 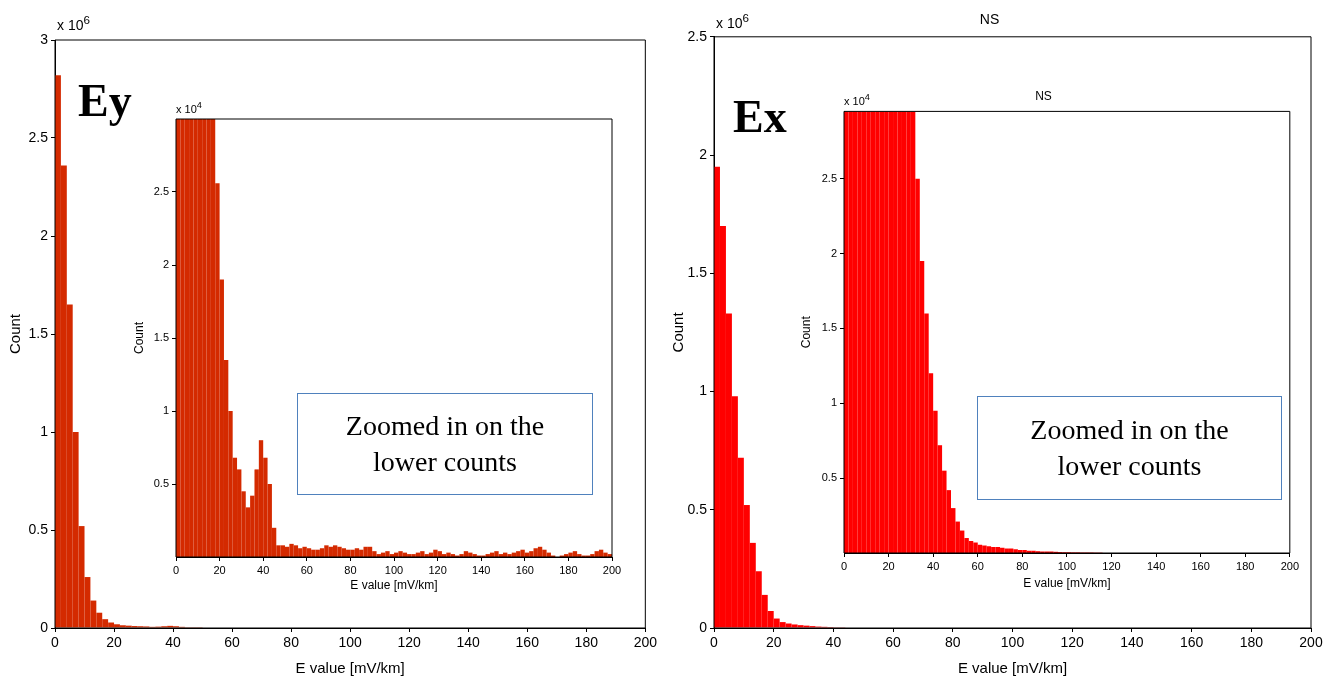 What do you see at coordinates (44, 38) in the screenshot?
I see `y-tick-label: 3` at bounding box center [44, 38].